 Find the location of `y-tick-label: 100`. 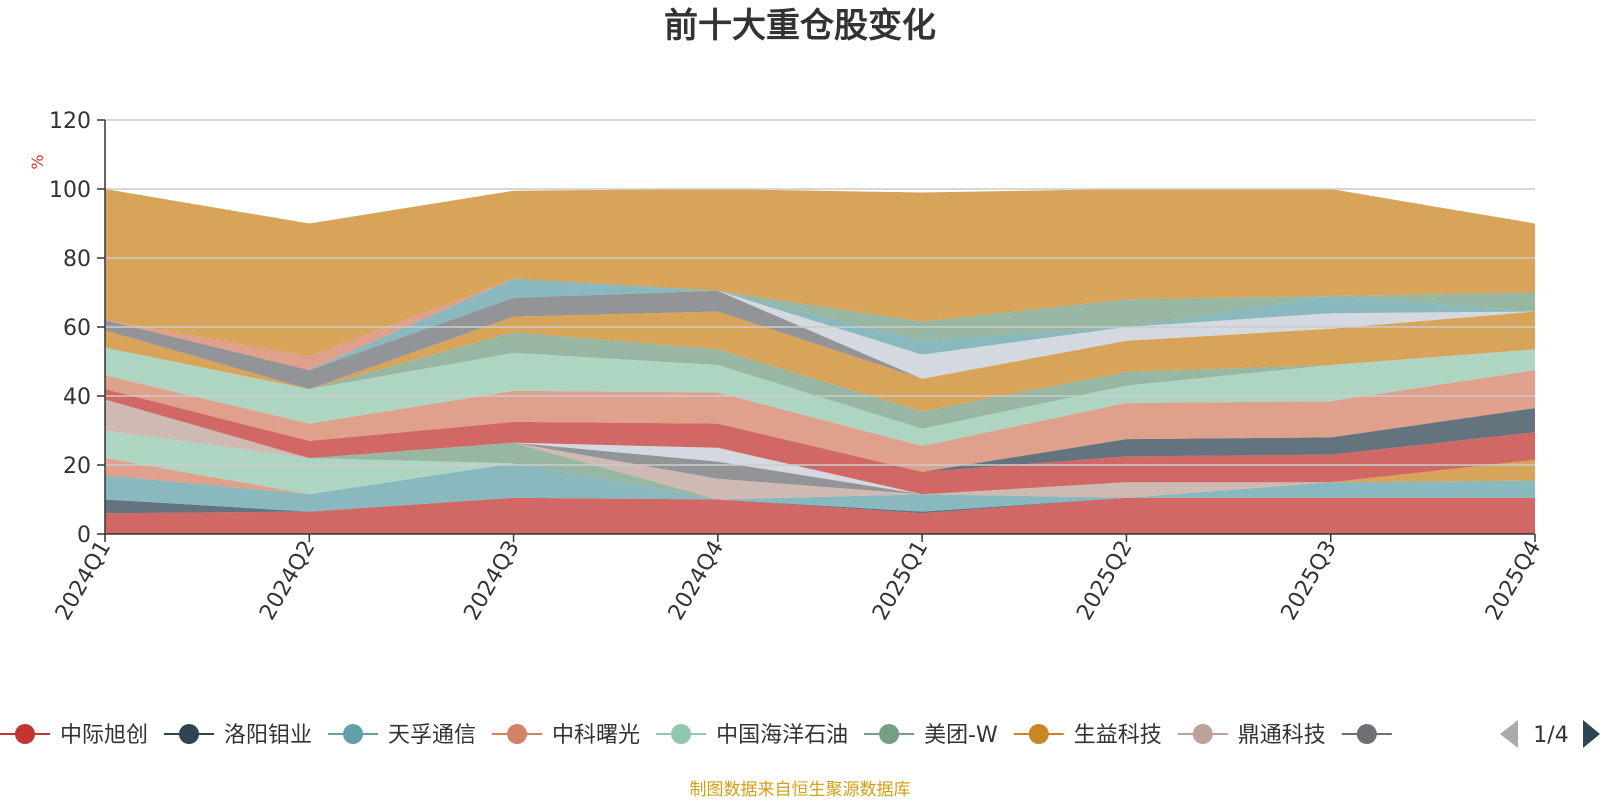

y-tick-label: 100 is located at coordinates (70, 190).